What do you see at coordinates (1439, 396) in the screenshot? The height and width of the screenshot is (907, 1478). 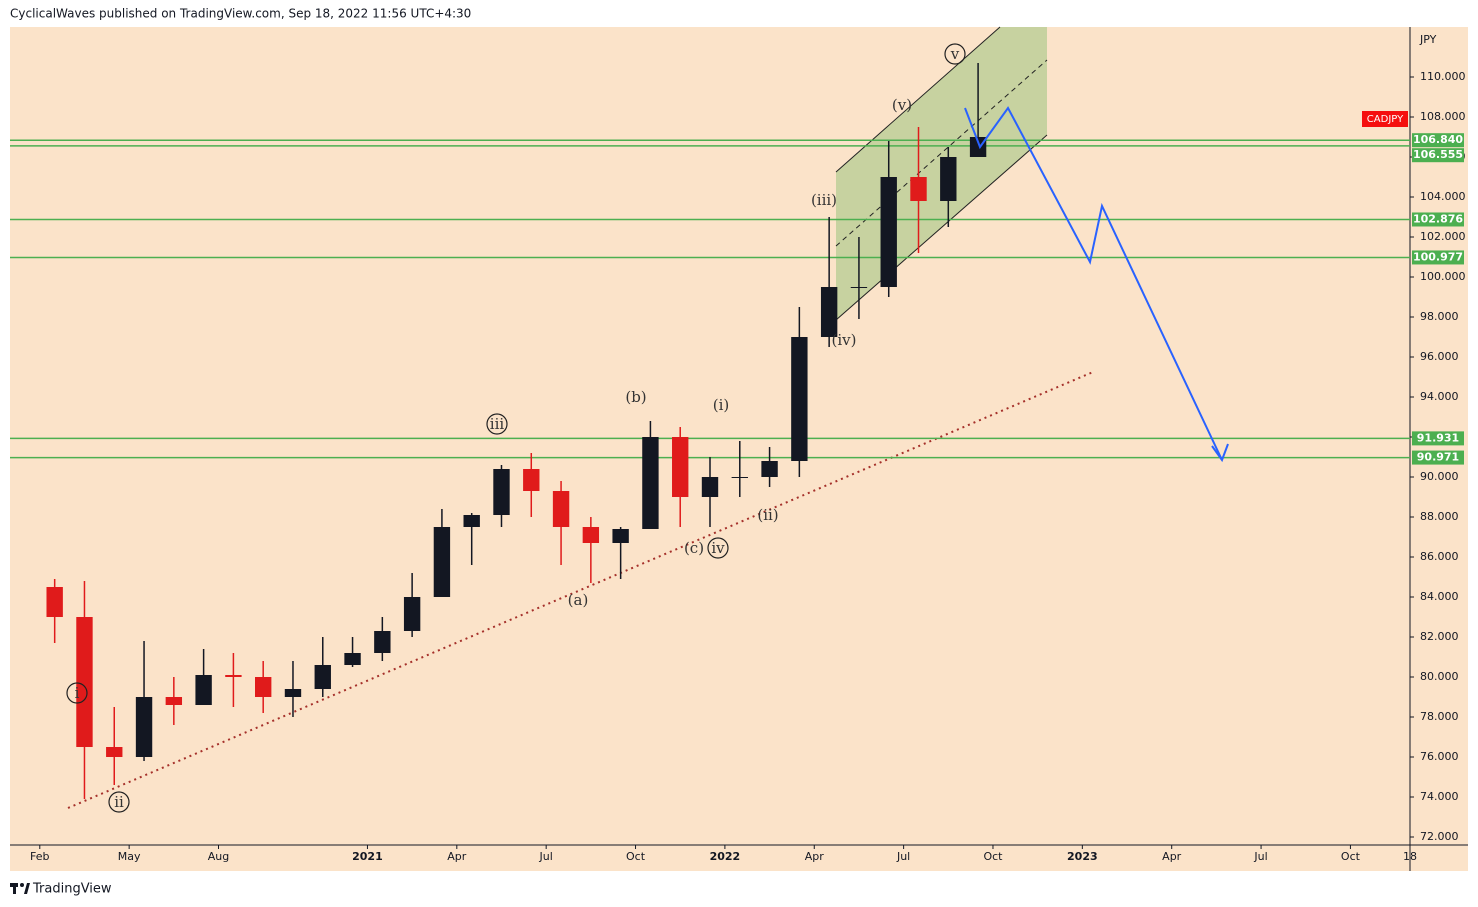 I see `y-tick-label: 94.000` at bounding box center [1439, 396].